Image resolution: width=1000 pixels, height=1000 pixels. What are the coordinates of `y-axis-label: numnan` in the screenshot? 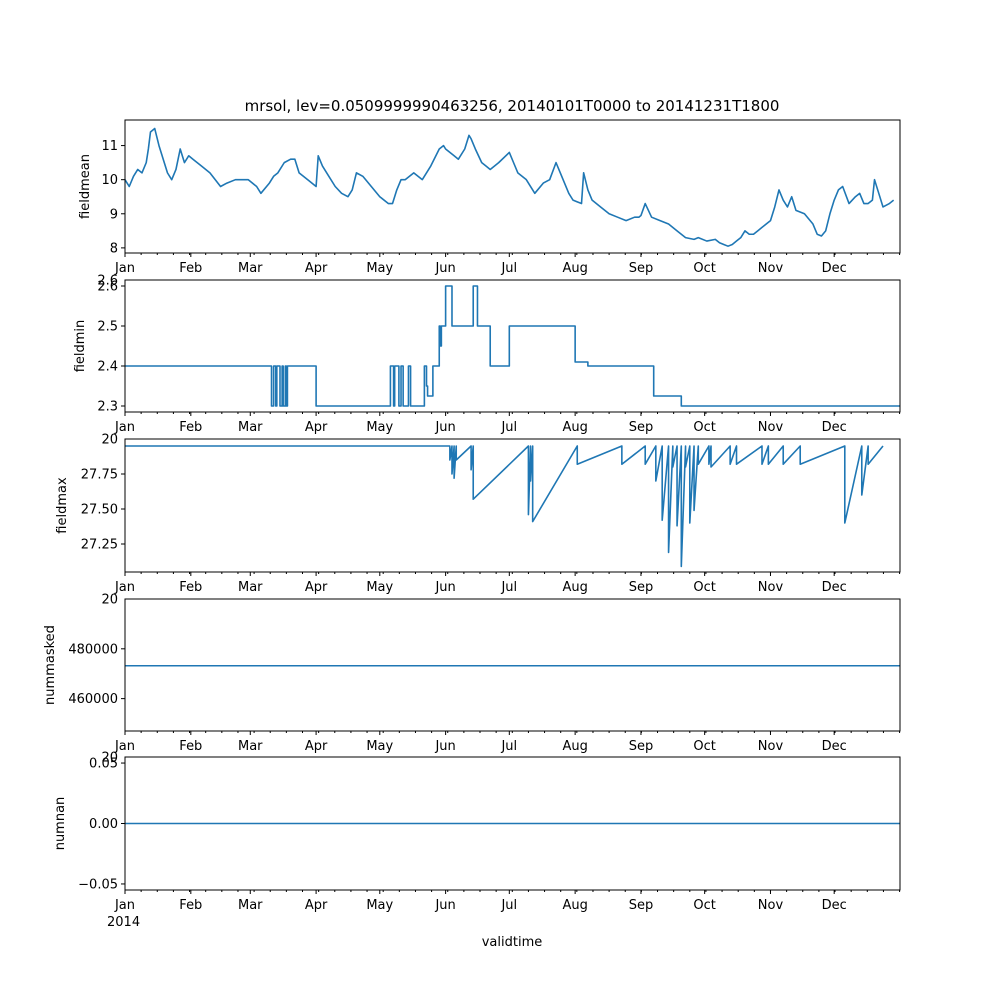 It's located at (60, 824).